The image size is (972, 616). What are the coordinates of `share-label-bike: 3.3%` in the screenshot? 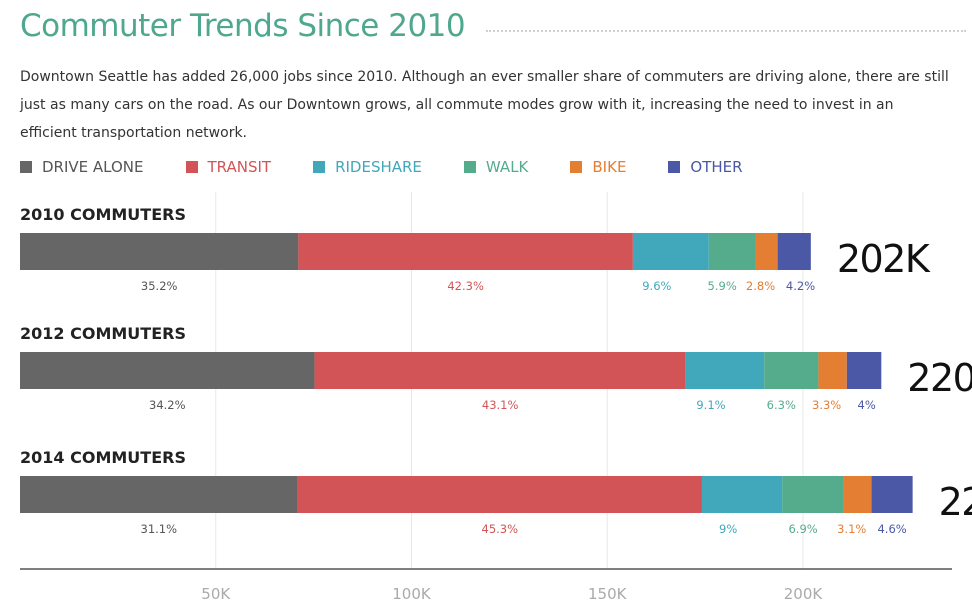 It's located at (826, 405).